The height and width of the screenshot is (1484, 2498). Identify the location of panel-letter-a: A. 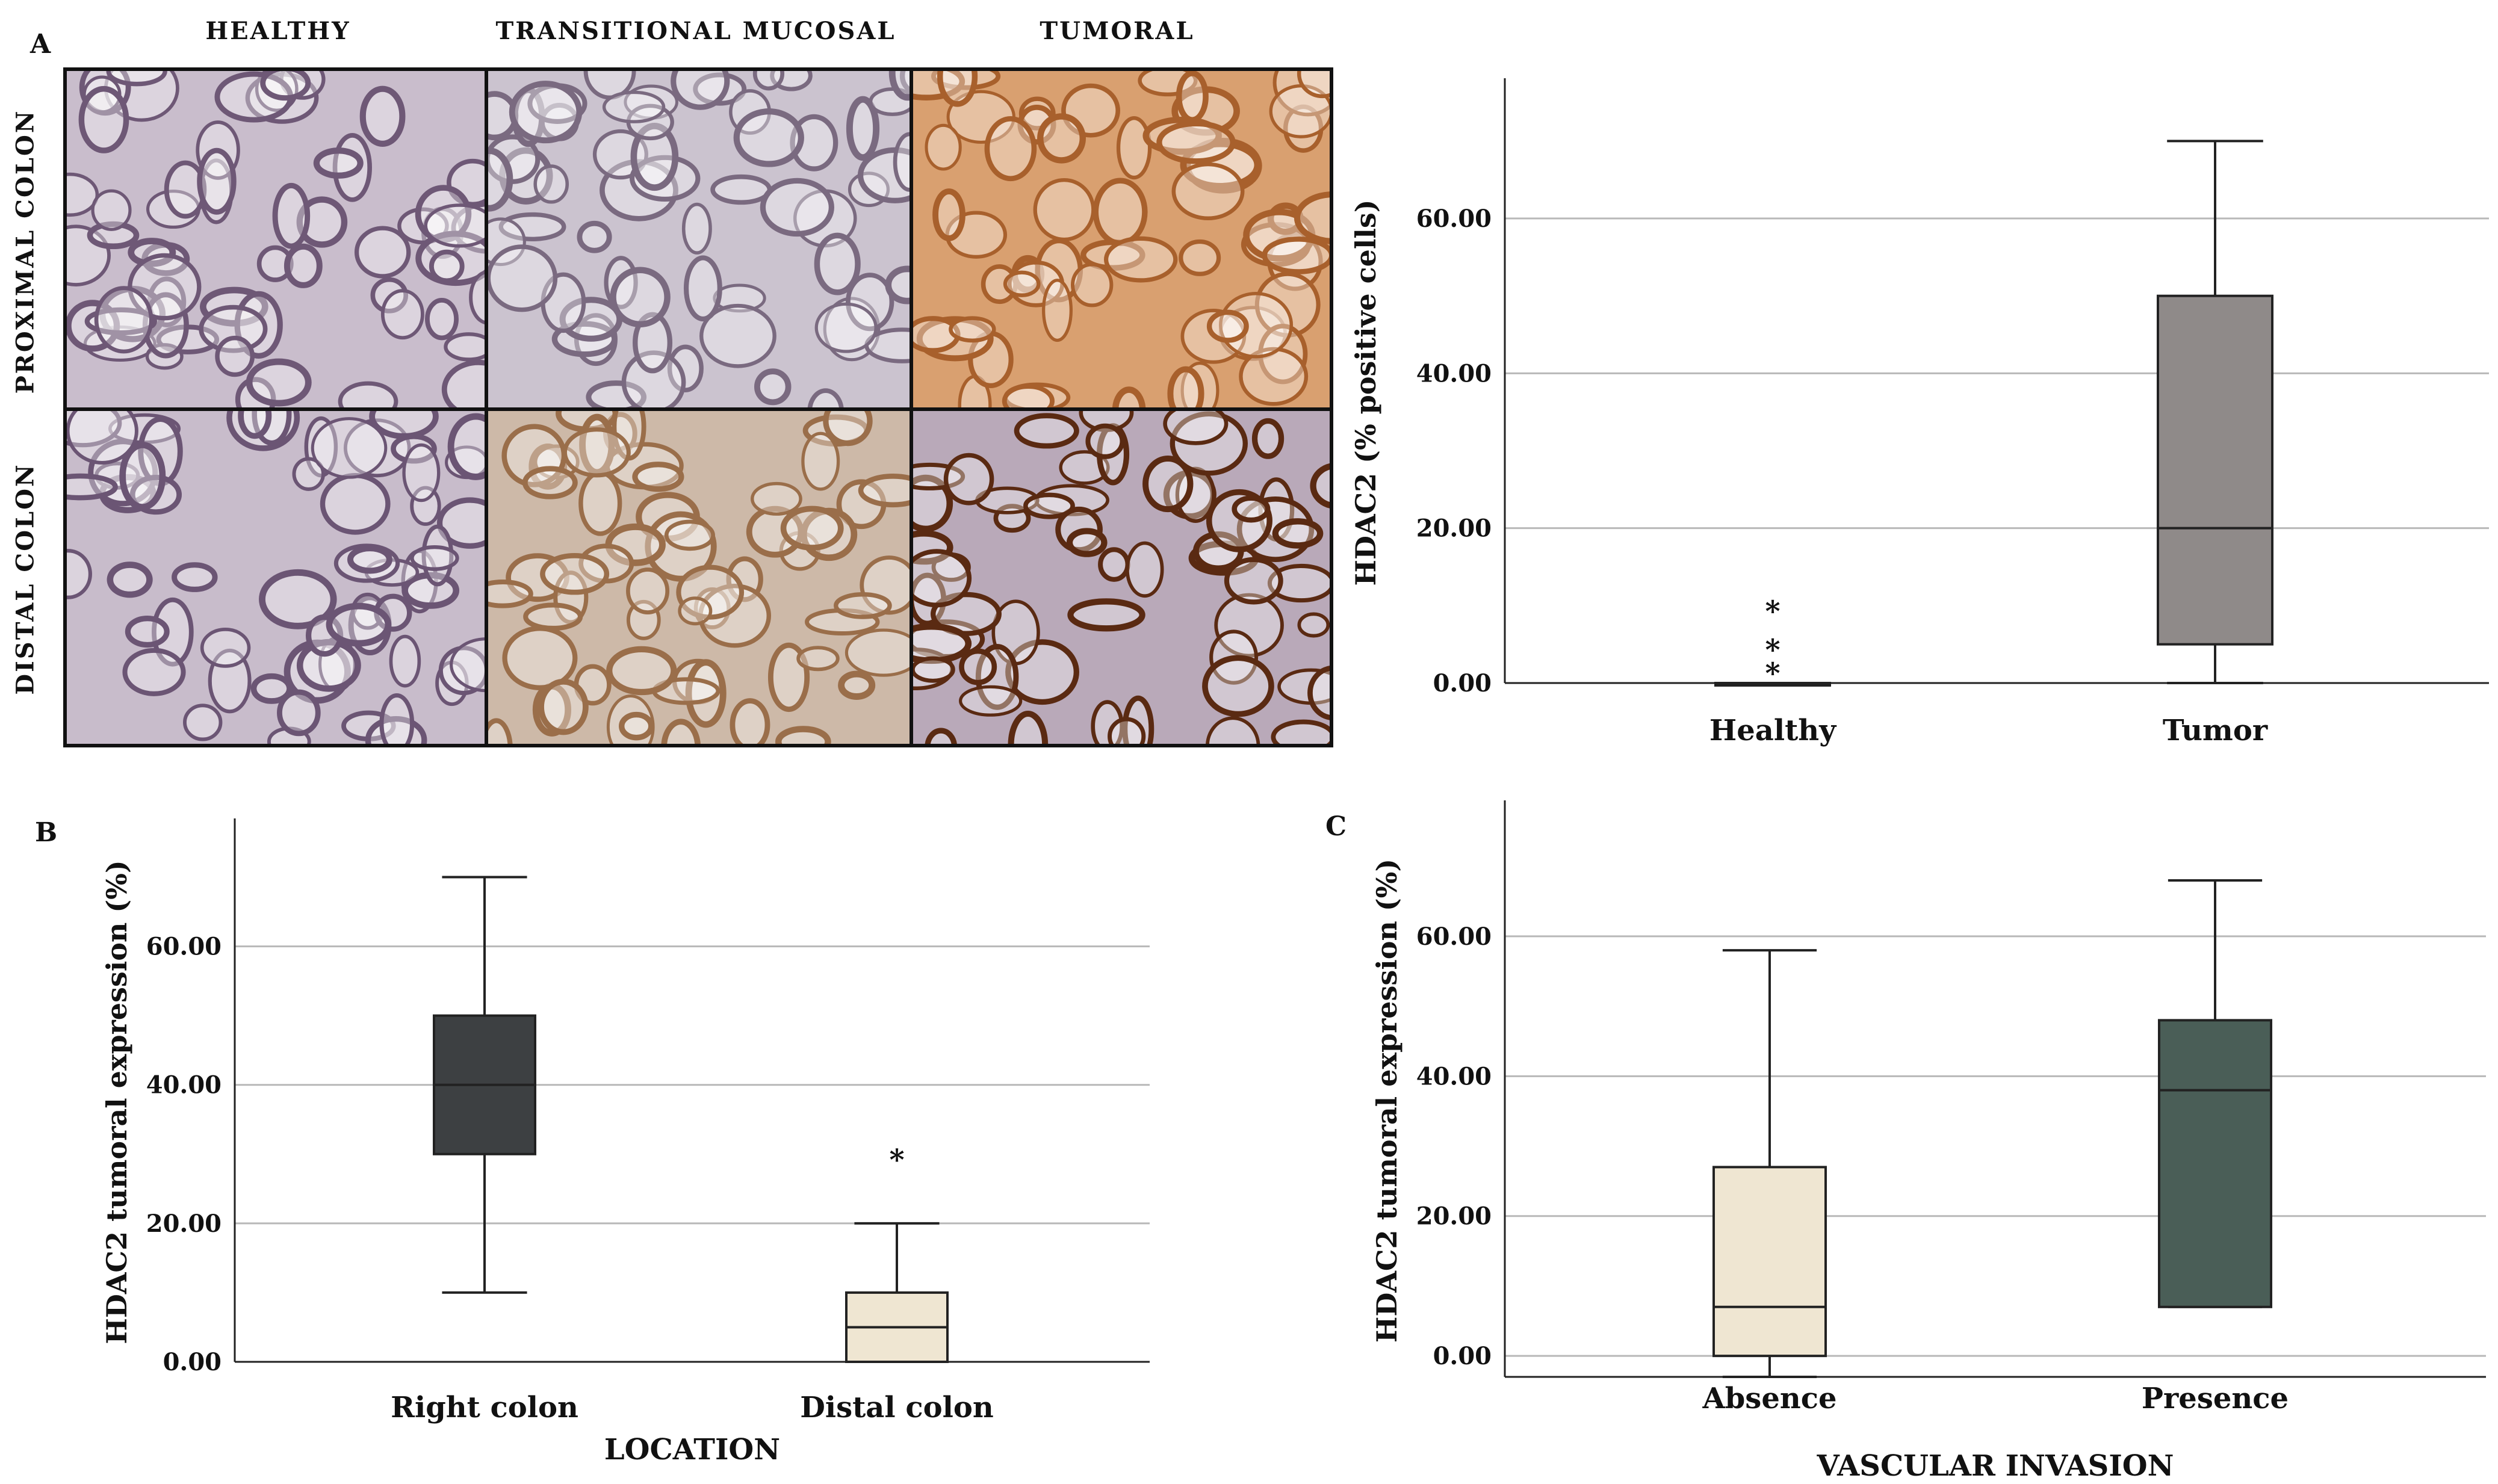
(40, 44).